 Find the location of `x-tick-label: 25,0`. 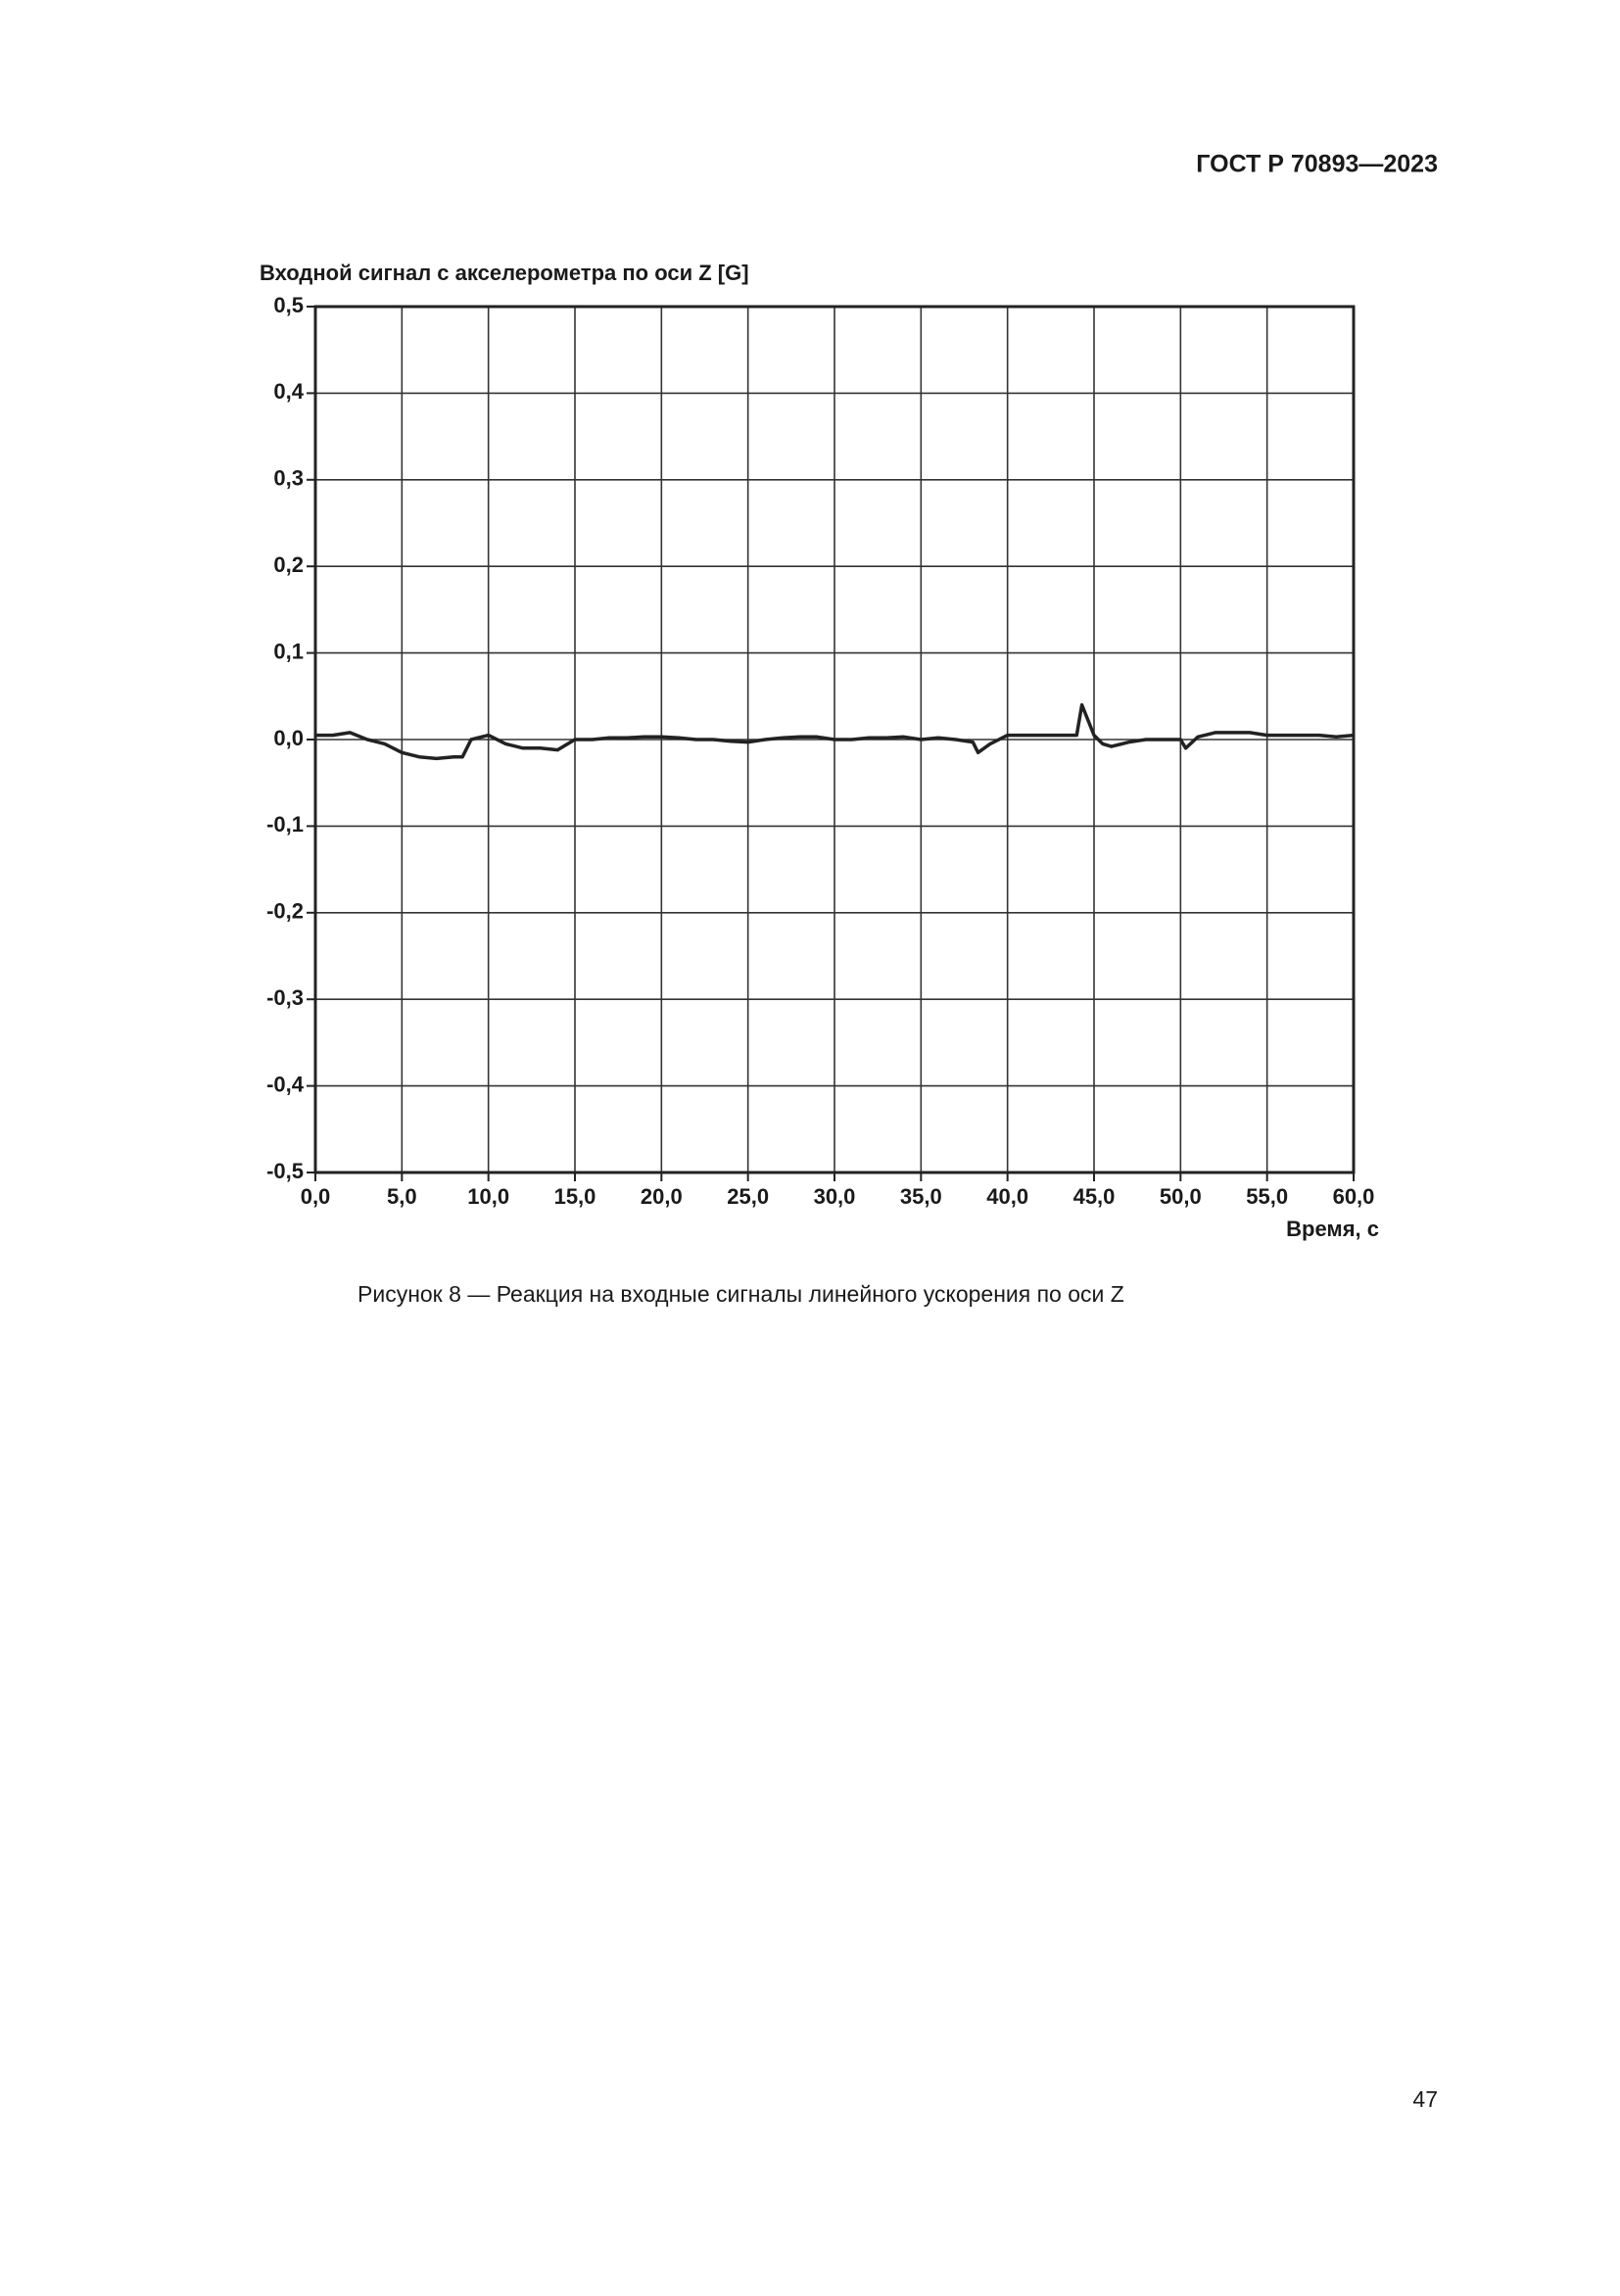

x-tick-label: 25,0 is located at coordinates (748, 1196).